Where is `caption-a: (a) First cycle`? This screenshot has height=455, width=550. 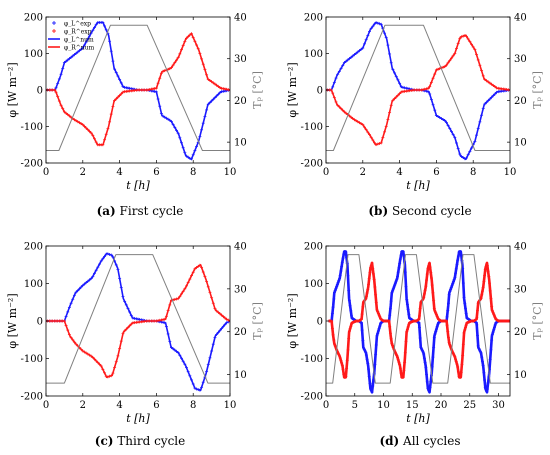
caption-a: (a) First cycle is located at coordinates (140, 211).